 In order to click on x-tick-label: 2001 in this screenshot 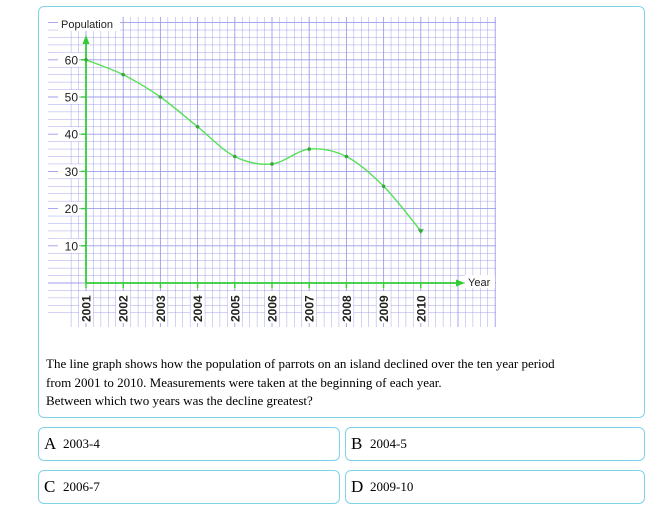, I will do `click(87, 308)`.